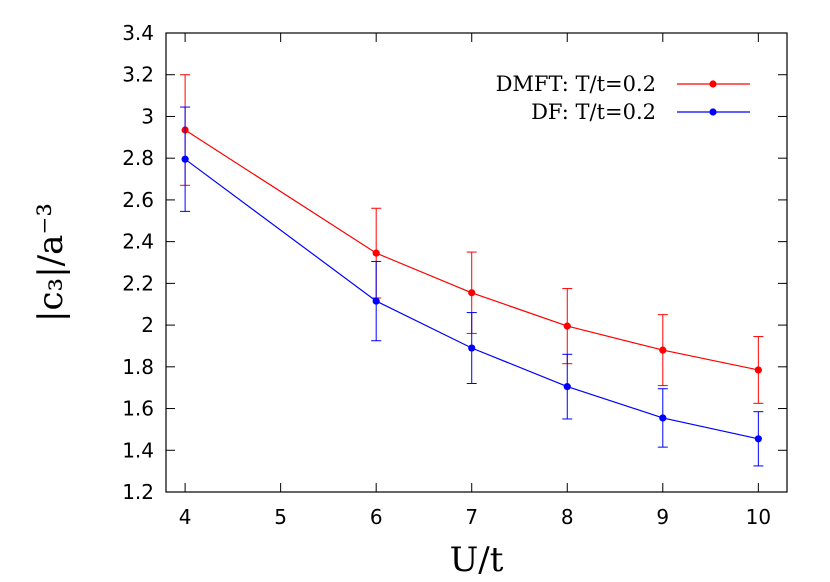 The width and height of the screenshot is (830, 582). I want to click on x-tick-label: 6, so click(376, 517).